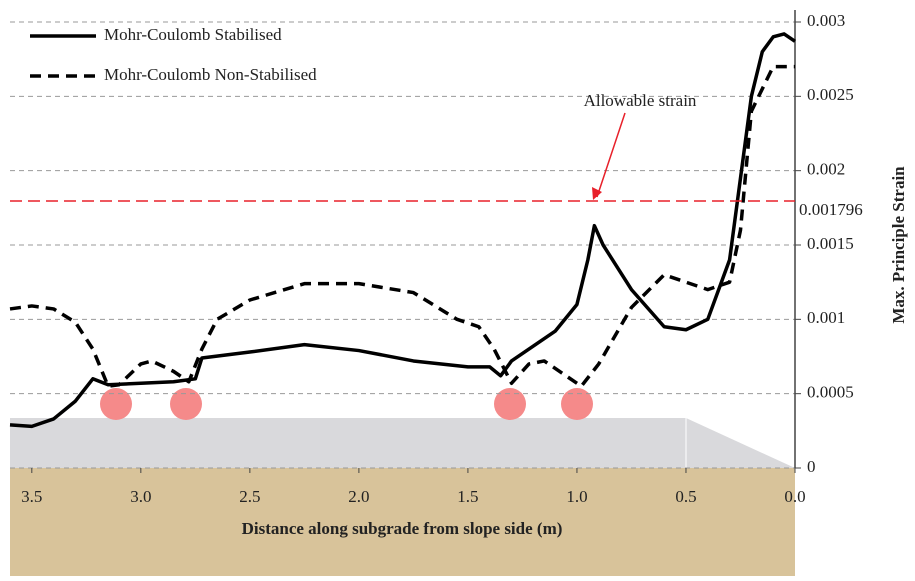  I want to click on y-tick-label: 0, so click(811, 466).